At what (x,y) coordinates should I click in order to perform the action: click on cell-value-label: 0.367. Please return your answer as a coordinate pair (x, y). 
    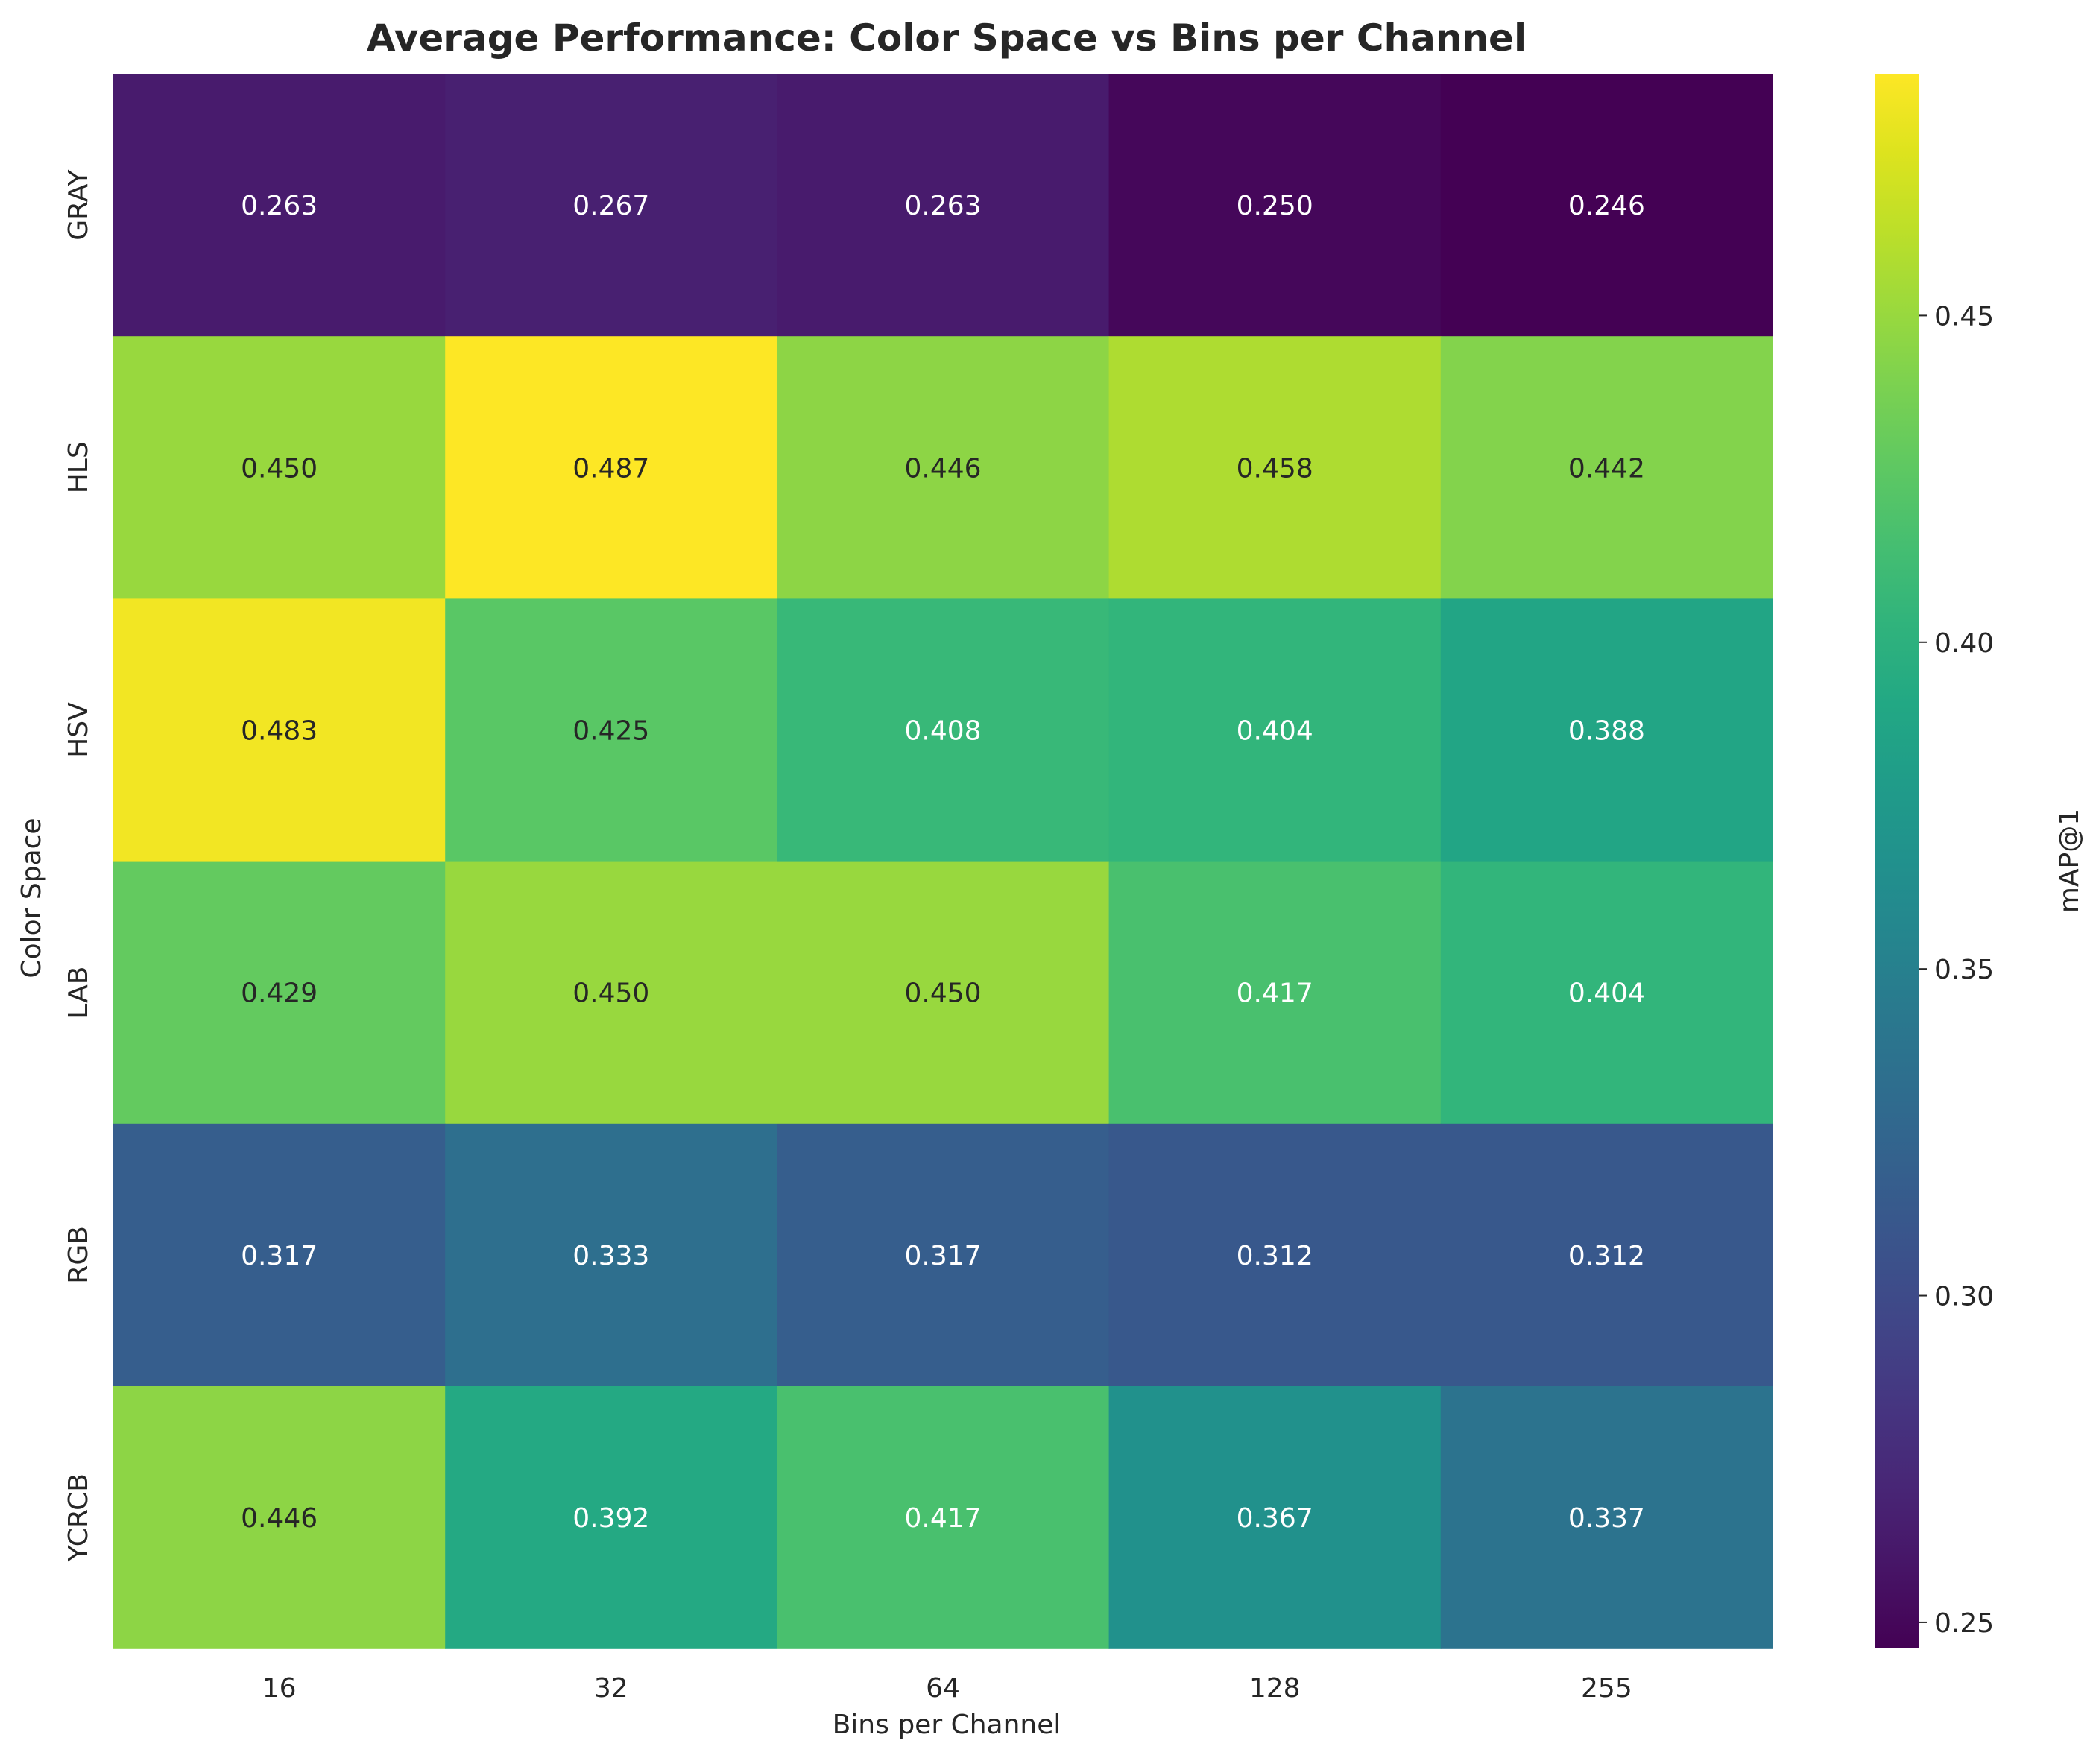
    Looking at the image, I should click on (1275, 1518).